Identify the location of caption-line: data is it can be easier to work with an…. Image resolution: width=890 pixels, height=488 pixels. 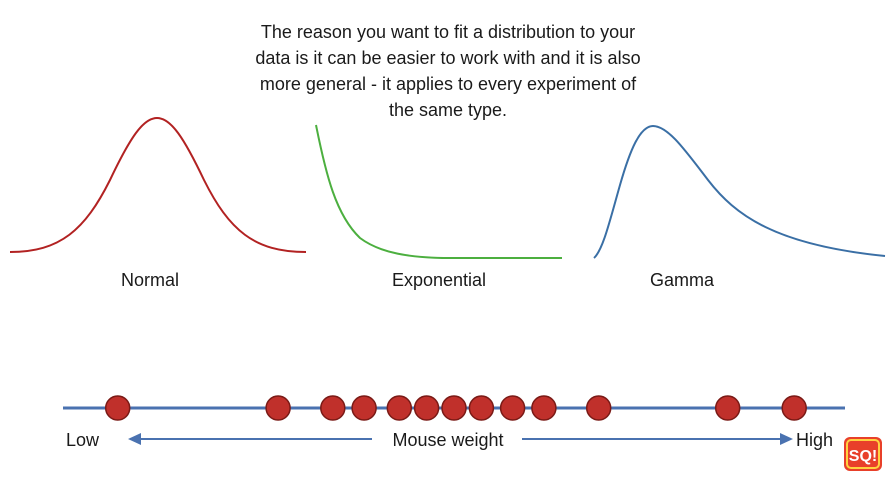
(447, 58).